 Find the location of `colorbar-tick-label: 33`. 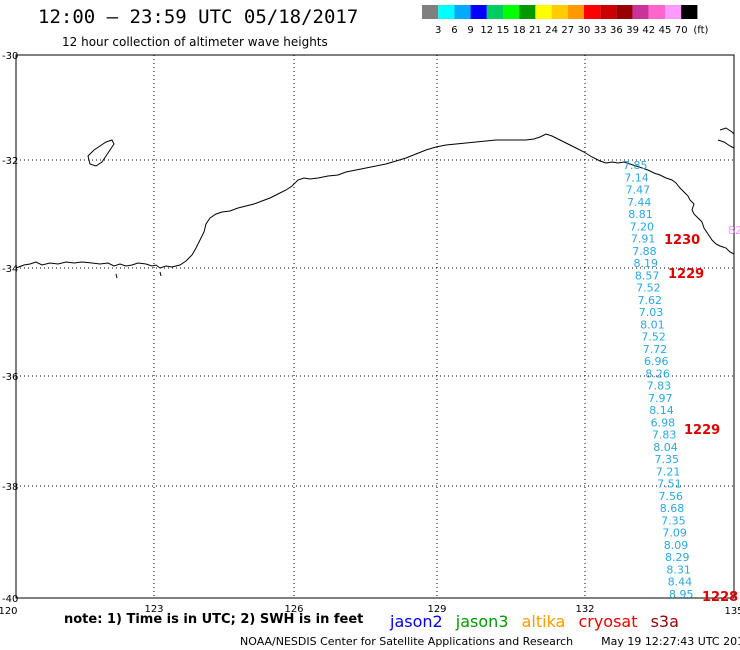

colorbar-tick-label: 33 is located at coordinates (600, 30).